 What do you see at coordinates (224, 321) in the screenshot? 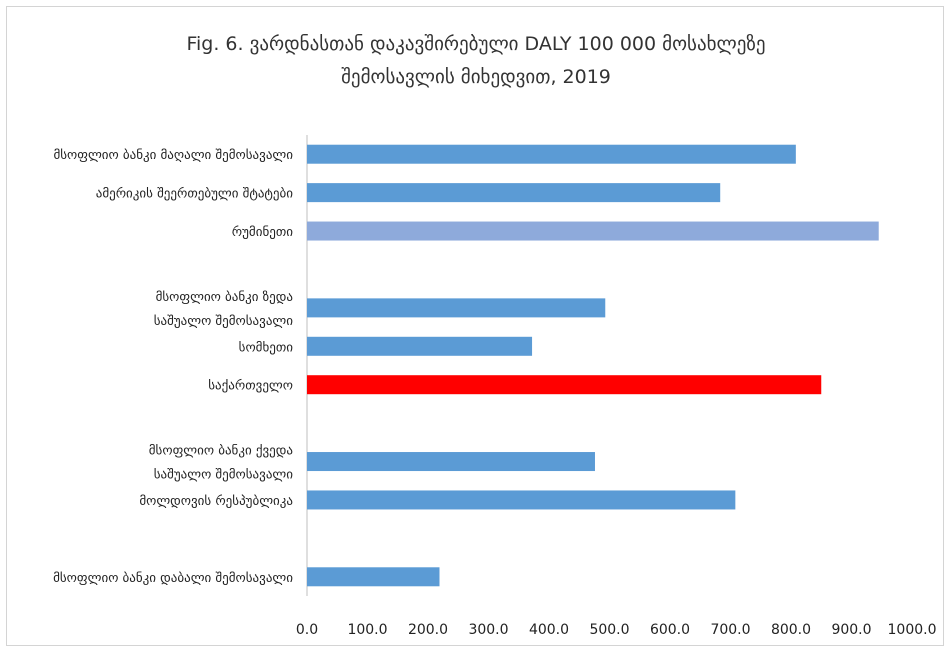
I see `category-label-4-1: საშუალო შემოსავალი` at bounding box center [224, 321].